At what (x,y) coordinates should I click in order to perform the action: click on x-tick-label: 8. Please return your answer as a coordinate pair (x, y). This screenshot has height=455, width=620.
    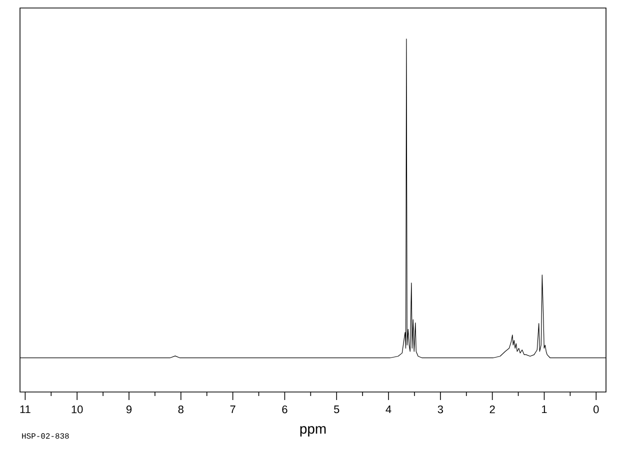
    Looking at the image, I should click on (181, 410).